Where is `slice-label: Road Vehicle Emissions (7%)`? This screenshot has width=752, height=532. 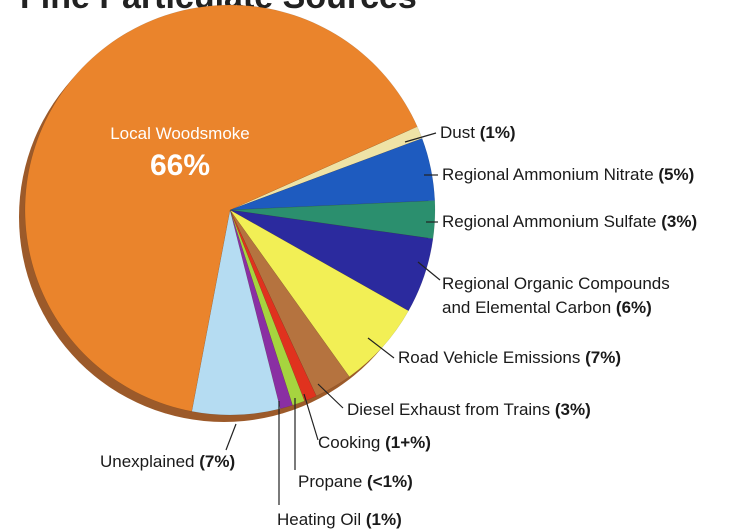 slice-label: Road Vehicle Emissions (7%) is located at coordinates (509, 358).